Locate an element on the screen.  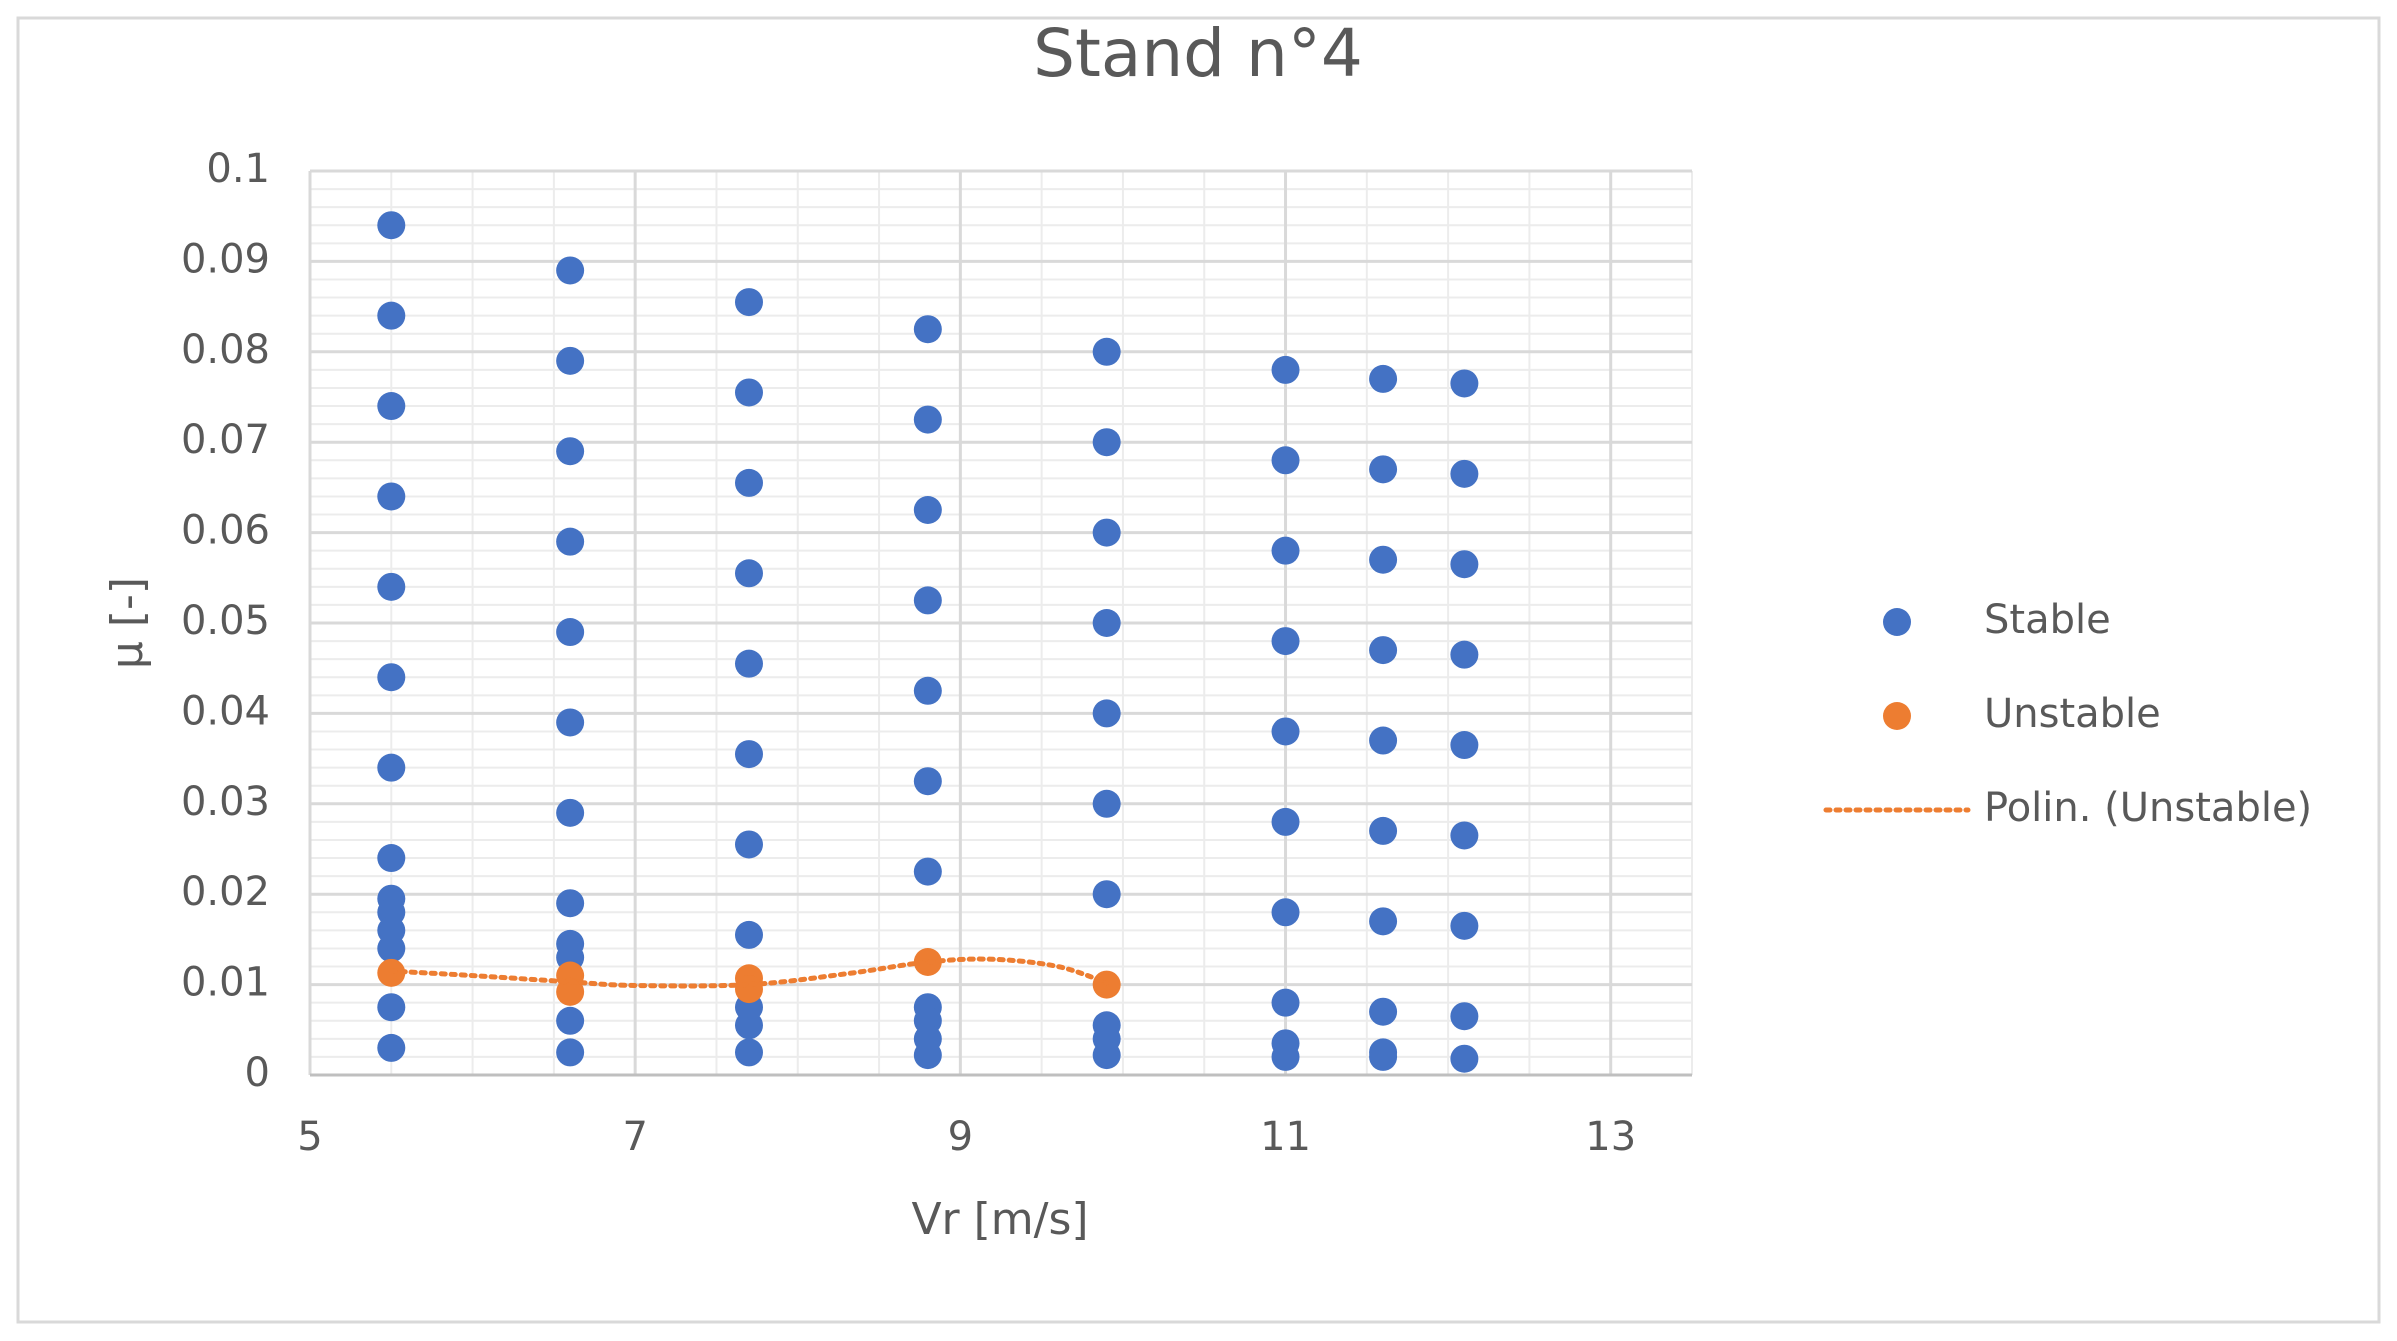
y-axis-label: μ [-] is located at coordinates (127, 623).